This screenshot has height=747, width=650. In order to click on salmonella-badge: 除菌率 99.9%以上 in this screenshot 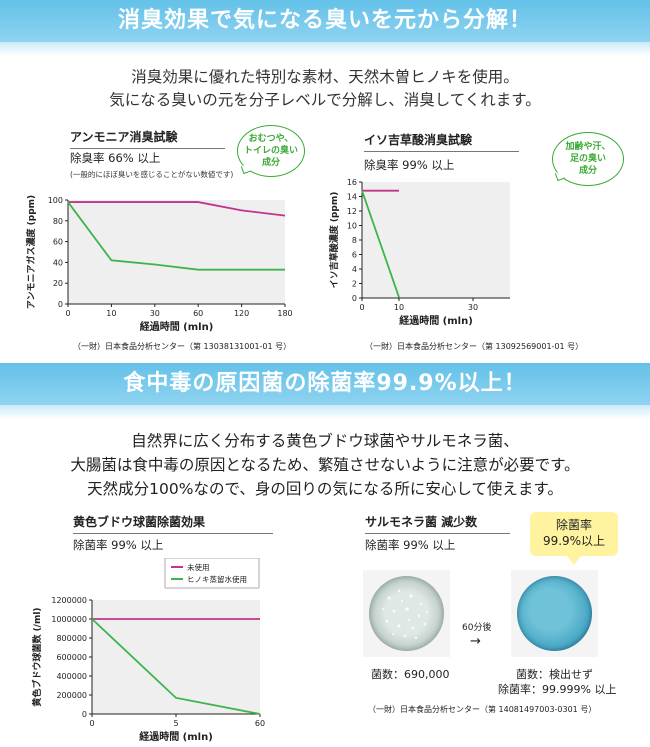, I will do `click(574, 534)`.